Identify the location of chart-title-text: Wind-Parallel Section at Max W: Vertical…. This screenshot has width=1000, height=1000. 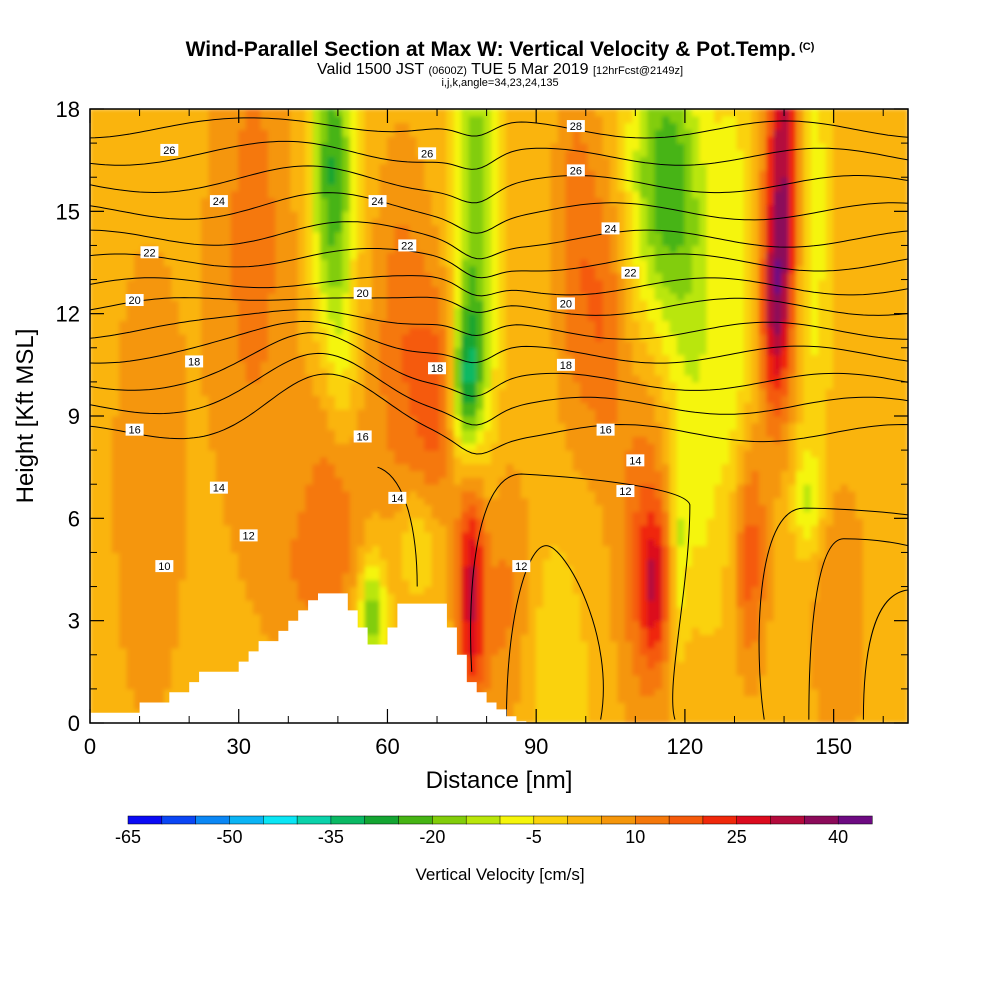
(491, 49).